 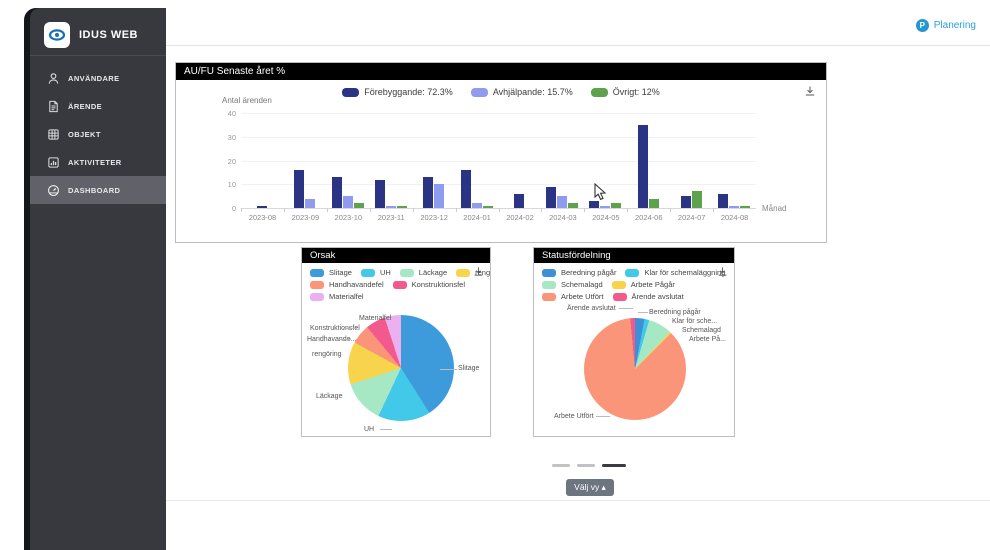 I want to click on document-icon, so click(x=53, y=106).